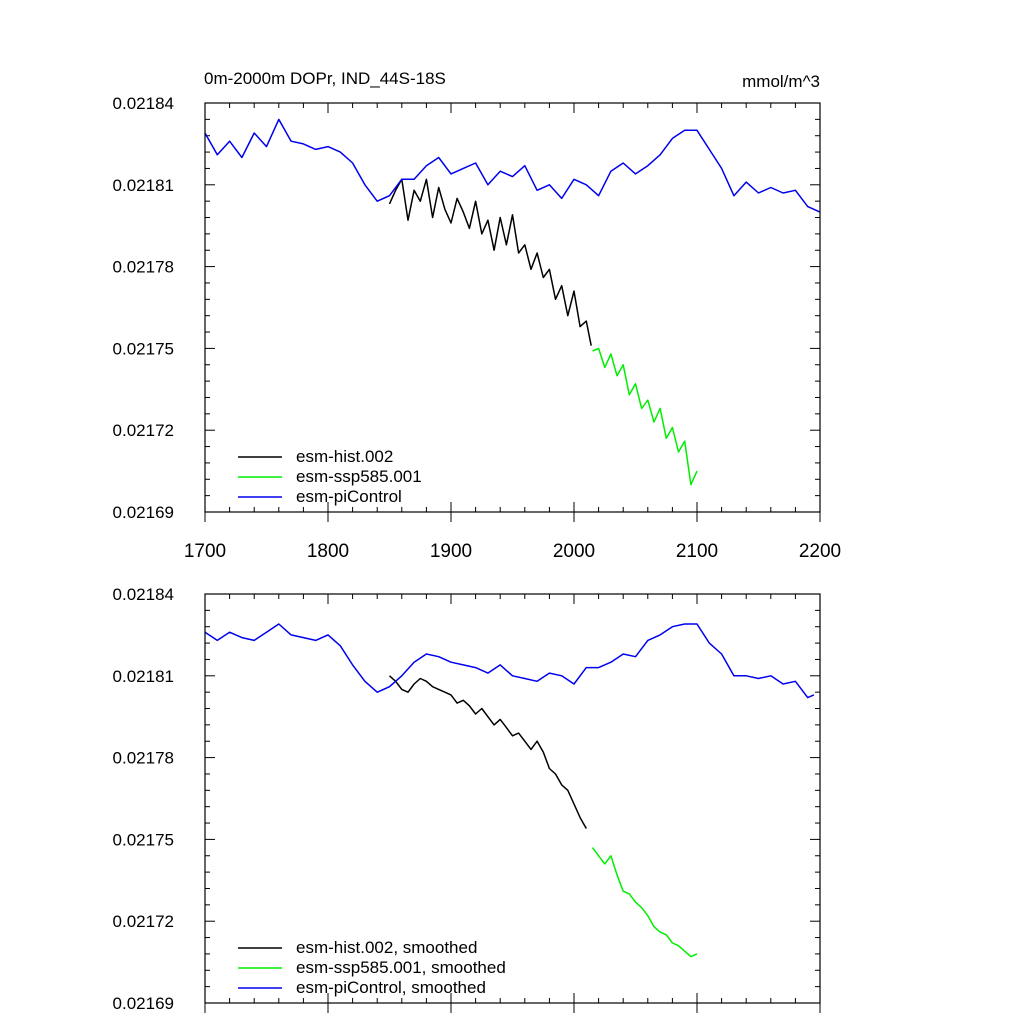  What do you see at coordinates (820, 551) in the screenshot?
I see `x-tick-label: 2200` at bounding box center [820, 551].